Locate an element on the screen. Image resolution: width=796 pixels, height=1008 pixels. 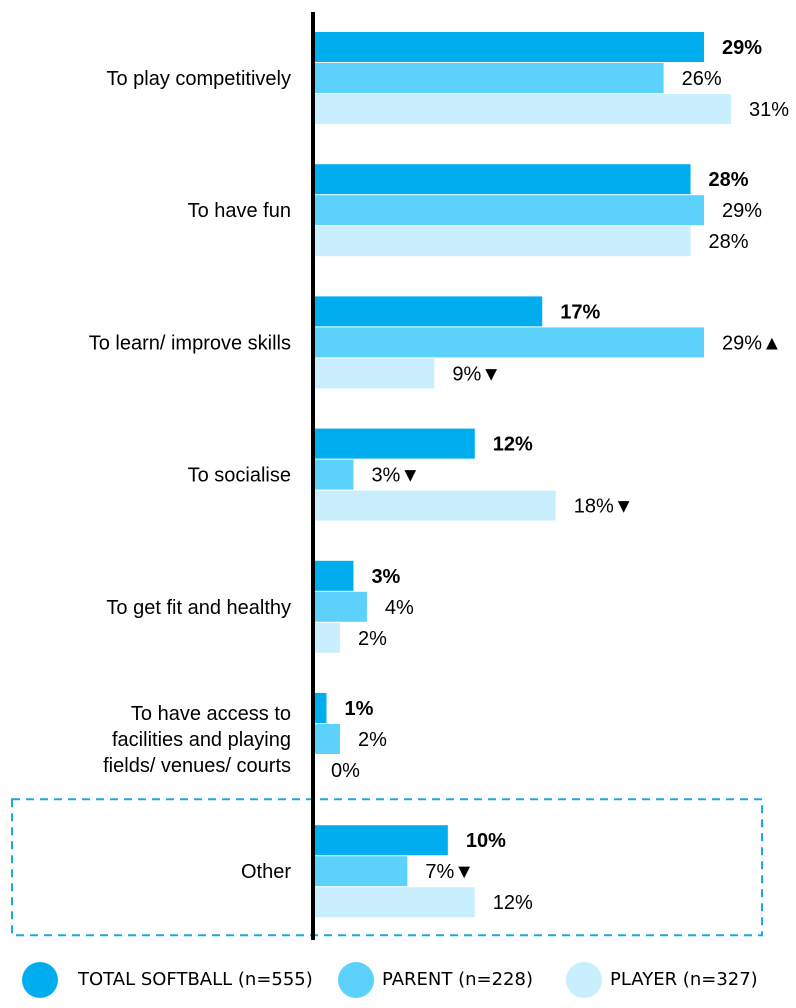
data-label-total-softball-2: 28% is located at coordinates (729, 180).